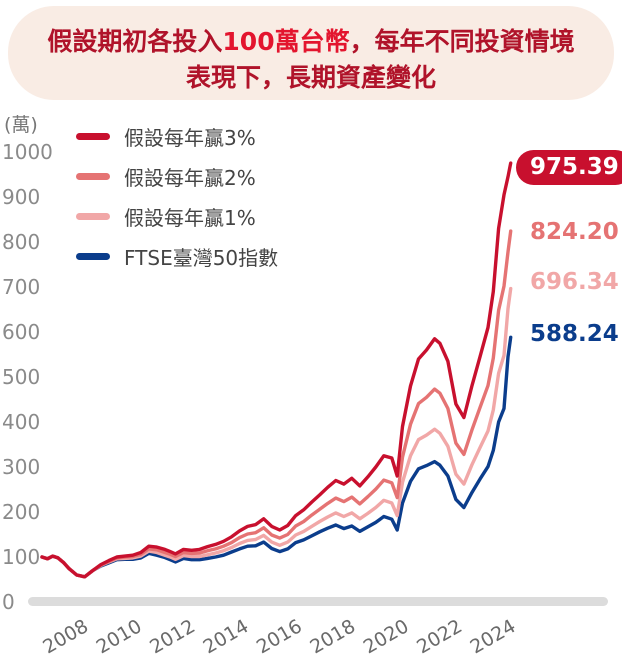  What do you see at coordinates (310, 77) in the screenshot?
I see `chart-title-line-2: 表現下，長期資產變化` at bounding box center [310, 77].